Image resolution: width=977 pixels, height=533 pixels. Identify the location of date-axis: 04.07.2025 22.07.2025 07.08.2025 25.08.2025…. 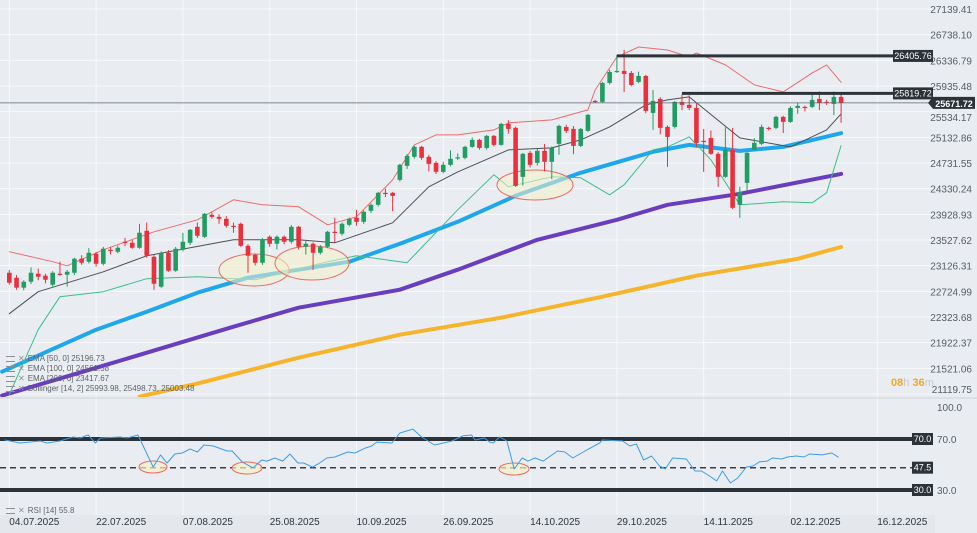
(468, 522).